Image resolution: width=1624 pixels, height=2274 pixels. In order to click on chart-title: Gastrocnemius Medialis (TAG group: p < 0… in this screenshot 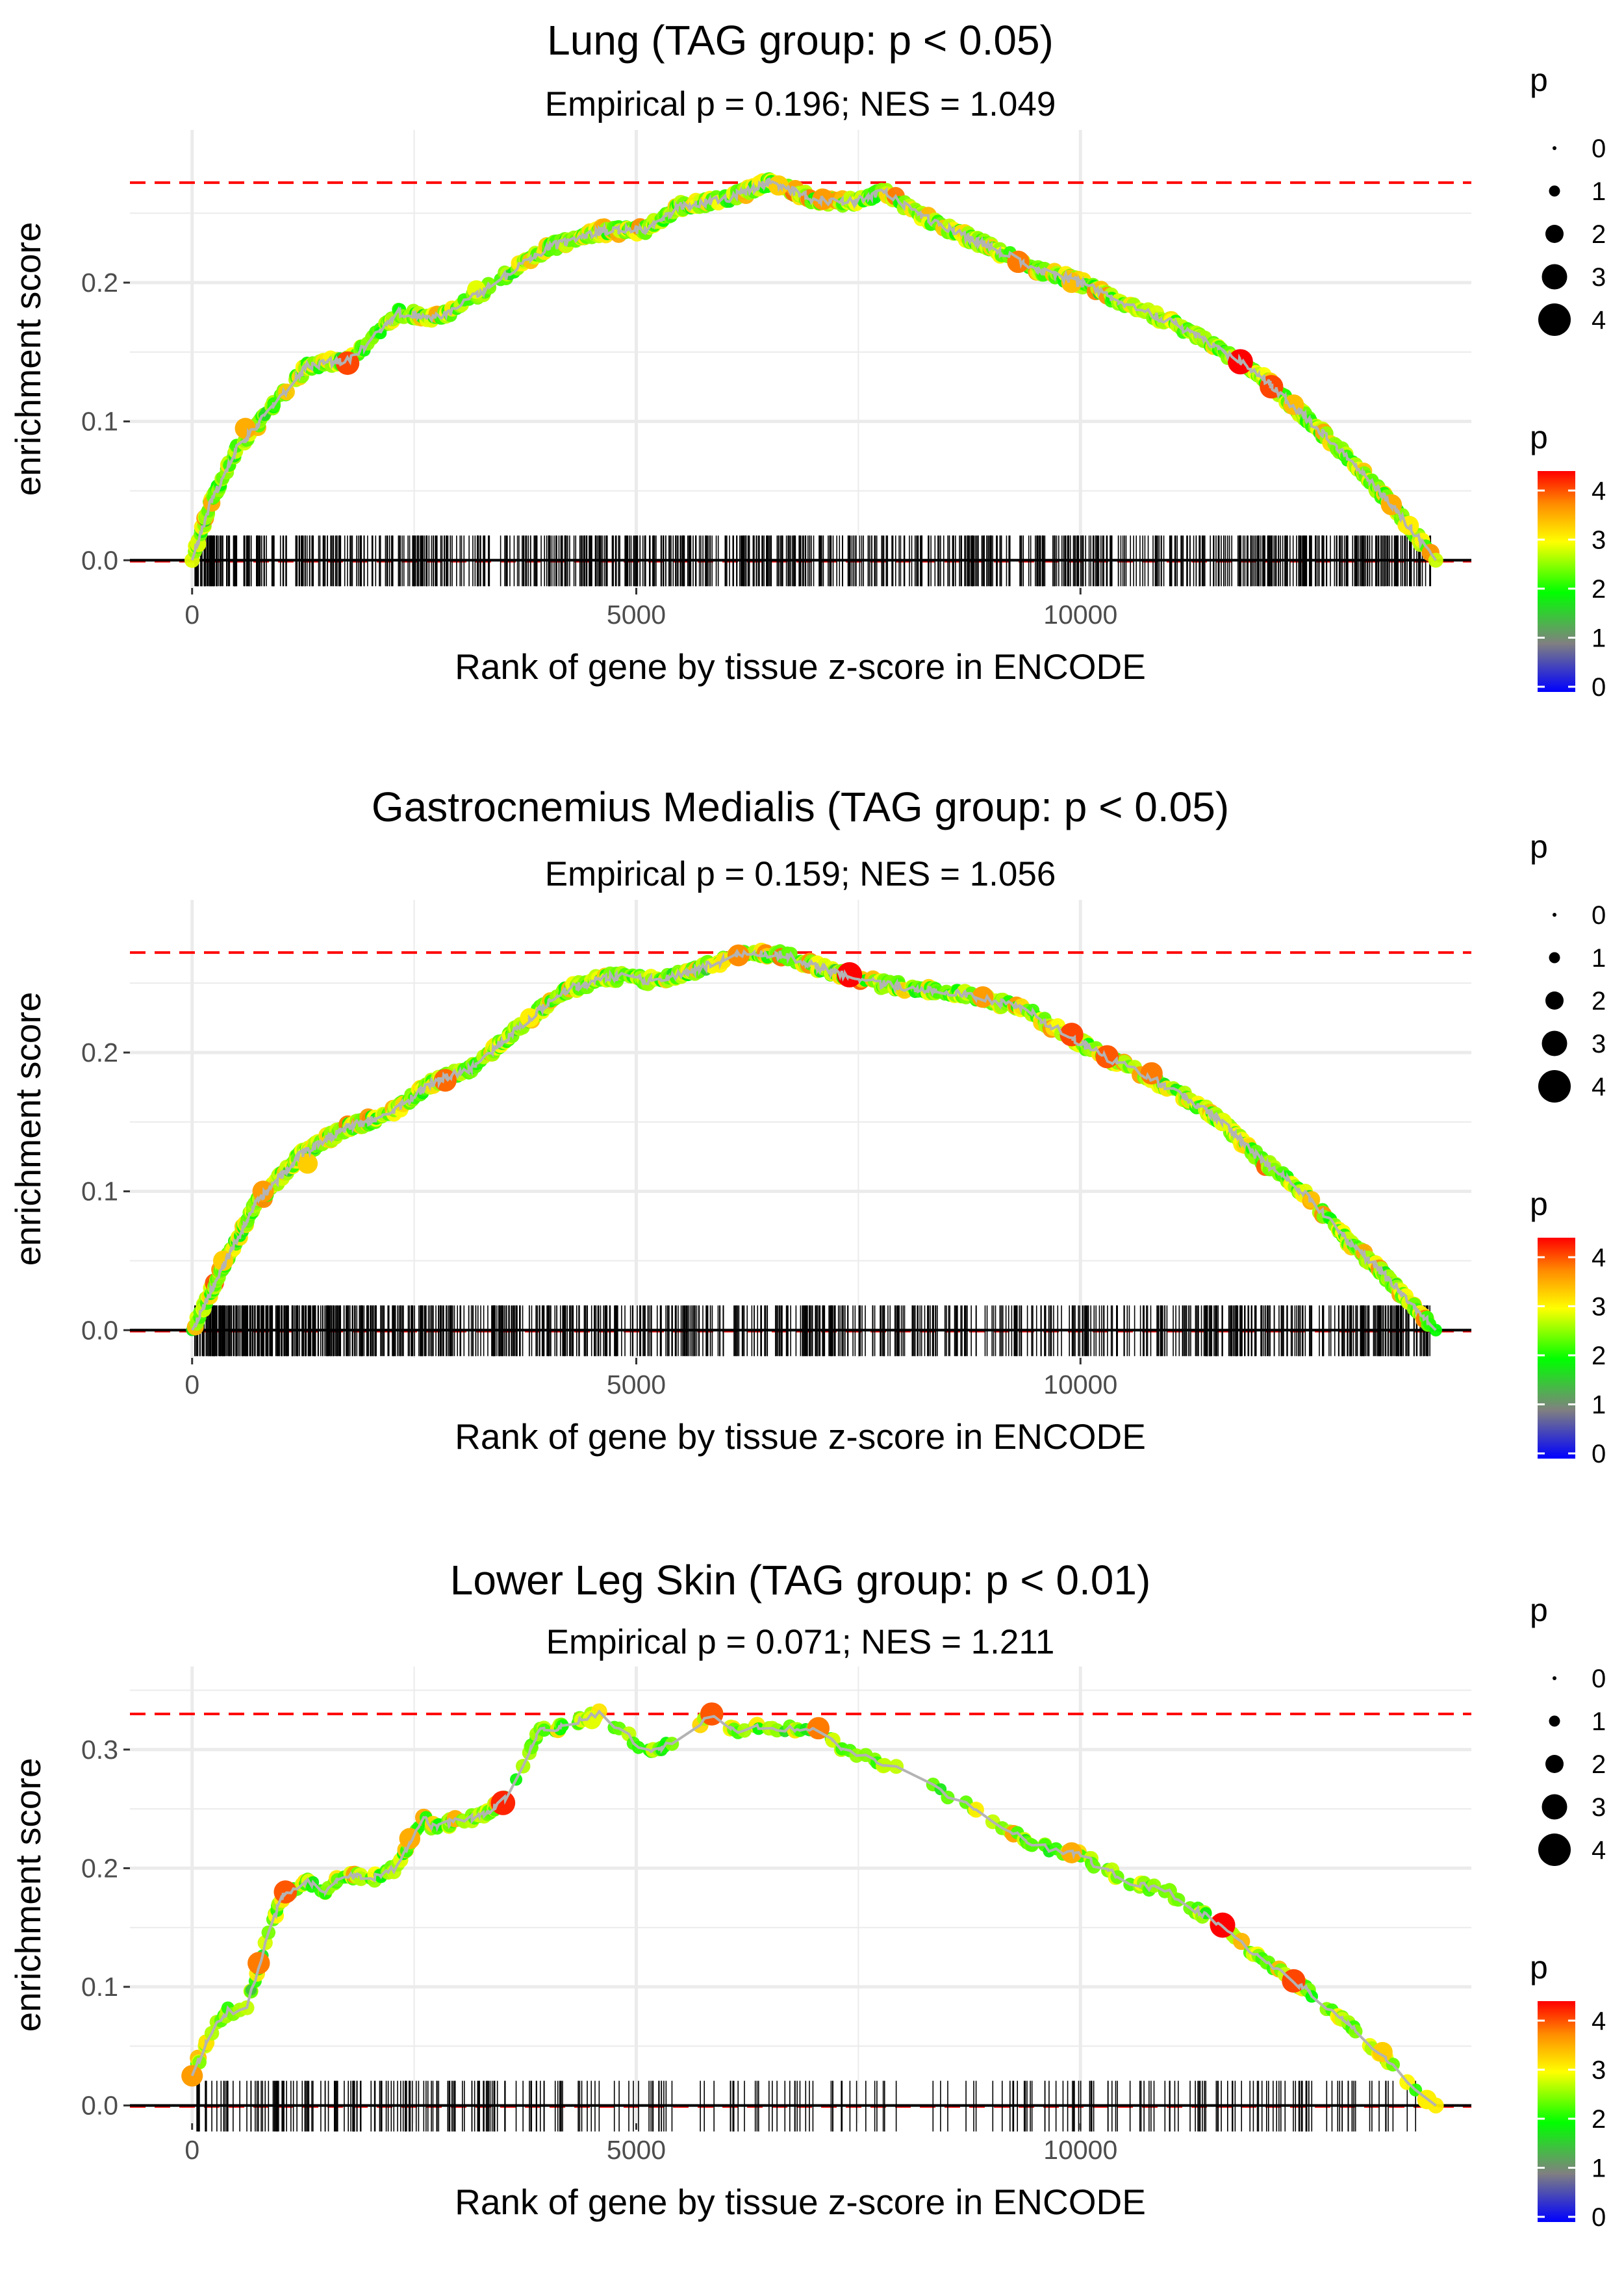, I will do `click(800, 807)`.